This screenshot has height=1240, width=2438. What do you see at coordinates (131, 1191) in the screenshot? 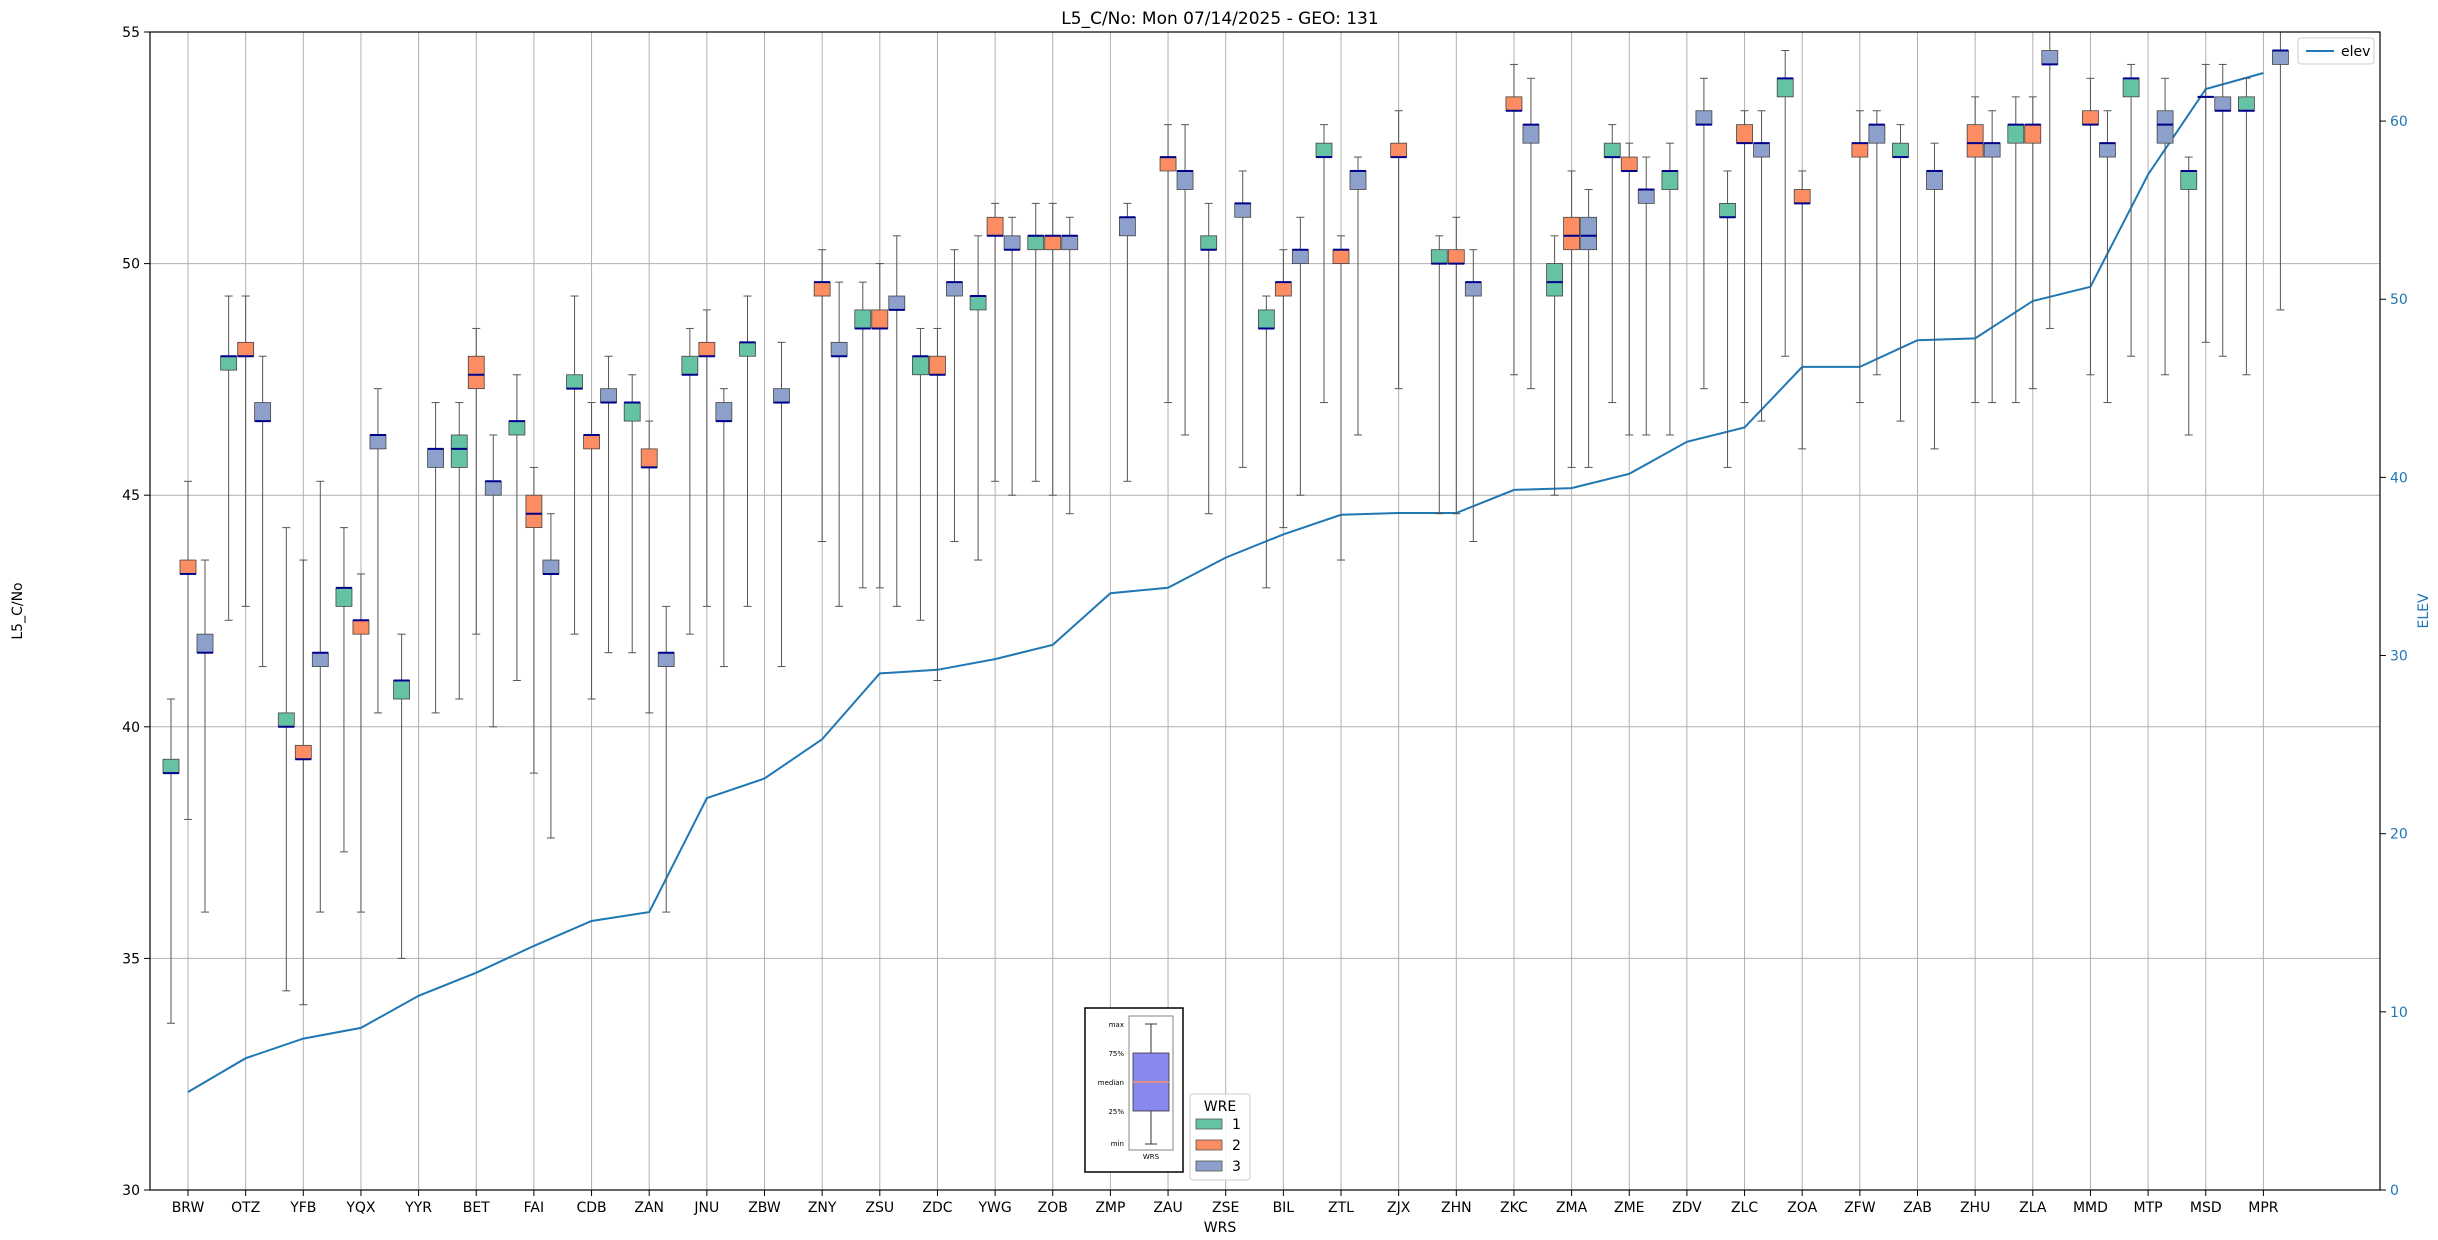
I see `y-tick-label: 30` at bounding box center [131, 1191].